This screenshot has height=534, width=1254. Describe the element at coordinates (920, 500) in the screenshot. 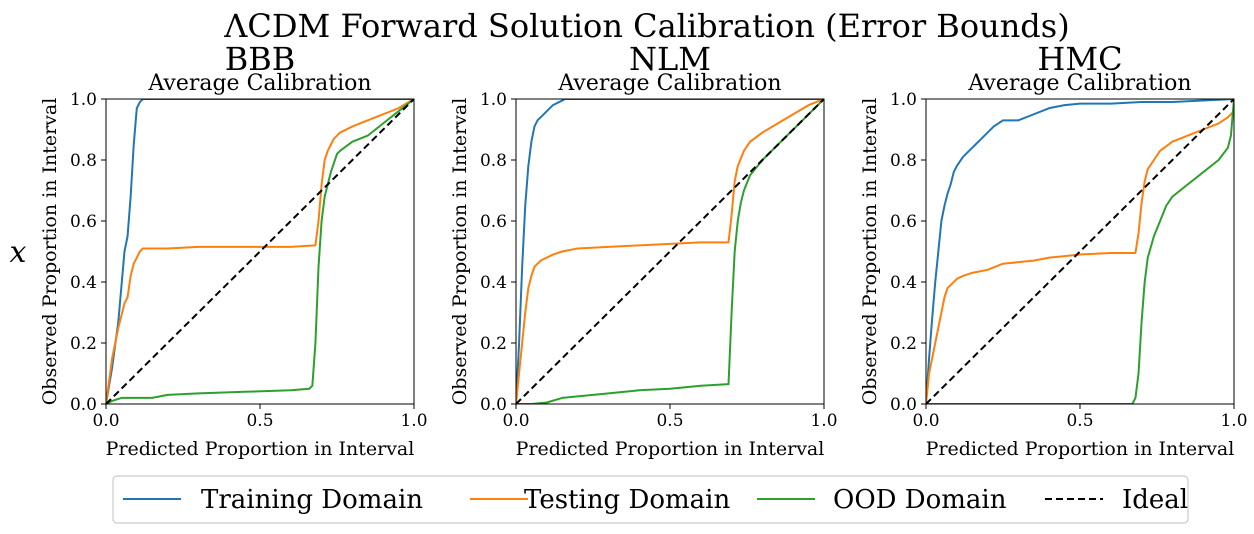

I see `legend-label-ood-domain: OOD Domain` at that location.